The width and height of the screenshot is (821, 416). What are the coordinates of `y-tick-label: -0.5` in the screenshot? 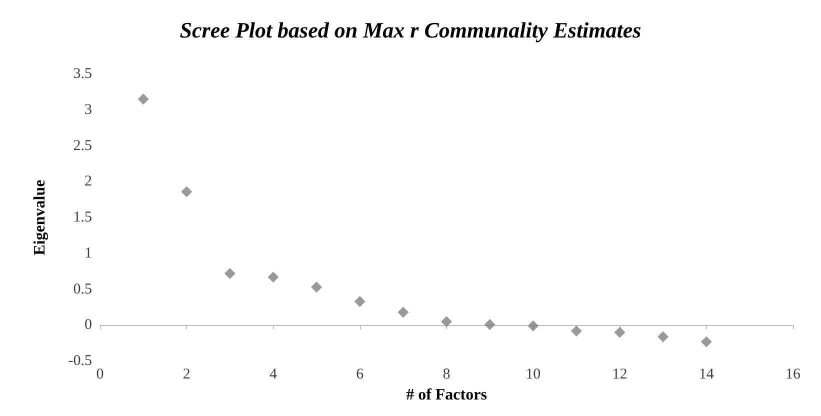 It's located at (80, 361).